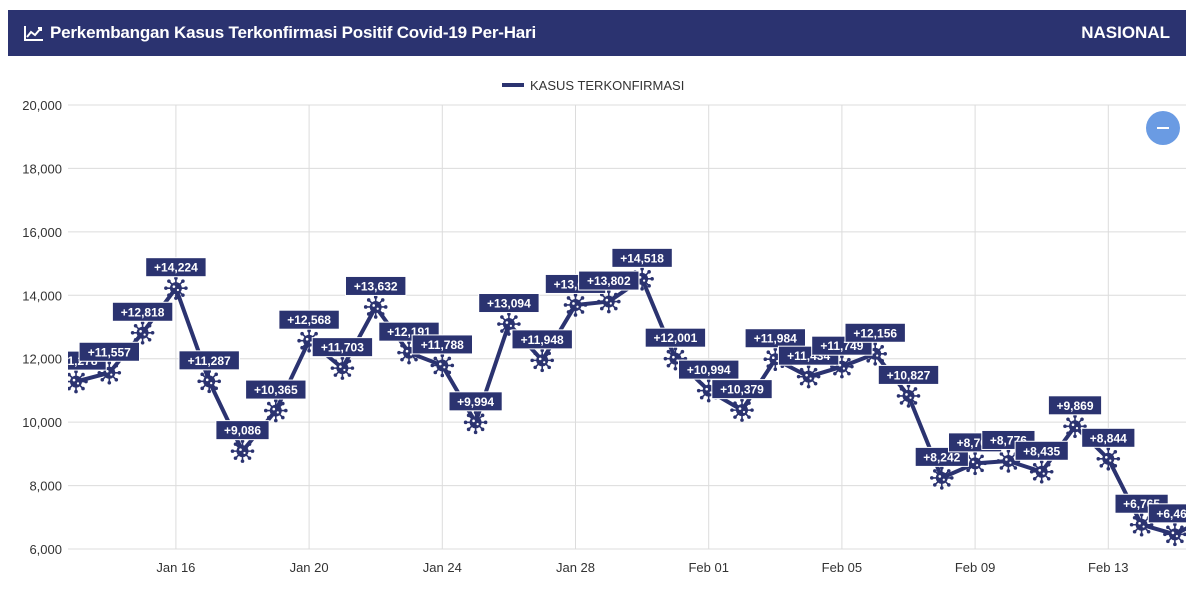 The width and height of the screenshot is (1188, 591). I want to click on data-label: +12,001, so click(675, 337).